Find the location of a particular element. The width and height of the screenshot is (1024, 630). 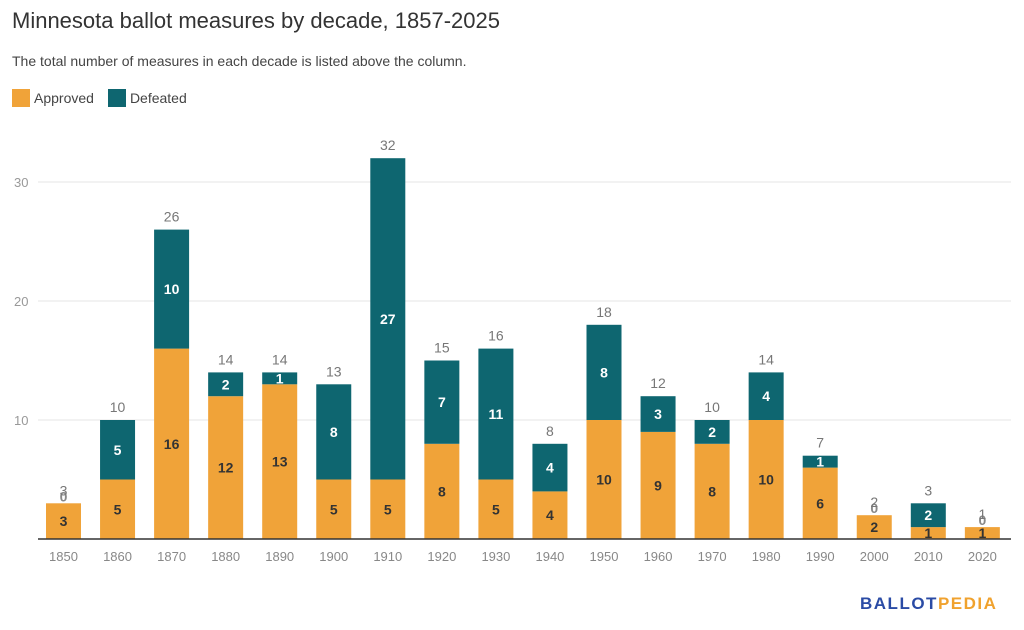

label-defeated-1910: 27 is located at coordinates (388, 319).